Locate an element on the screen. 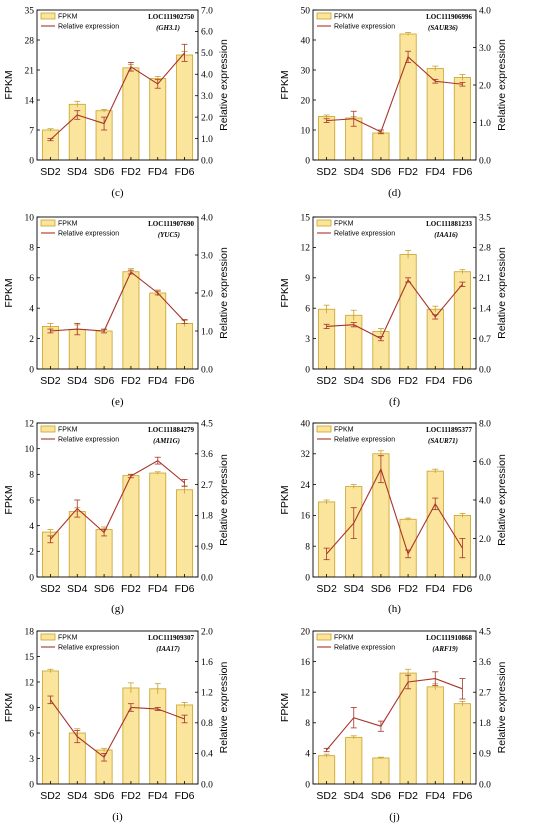  gene-id: LOC111881233 is located at coordinates (449, 224).